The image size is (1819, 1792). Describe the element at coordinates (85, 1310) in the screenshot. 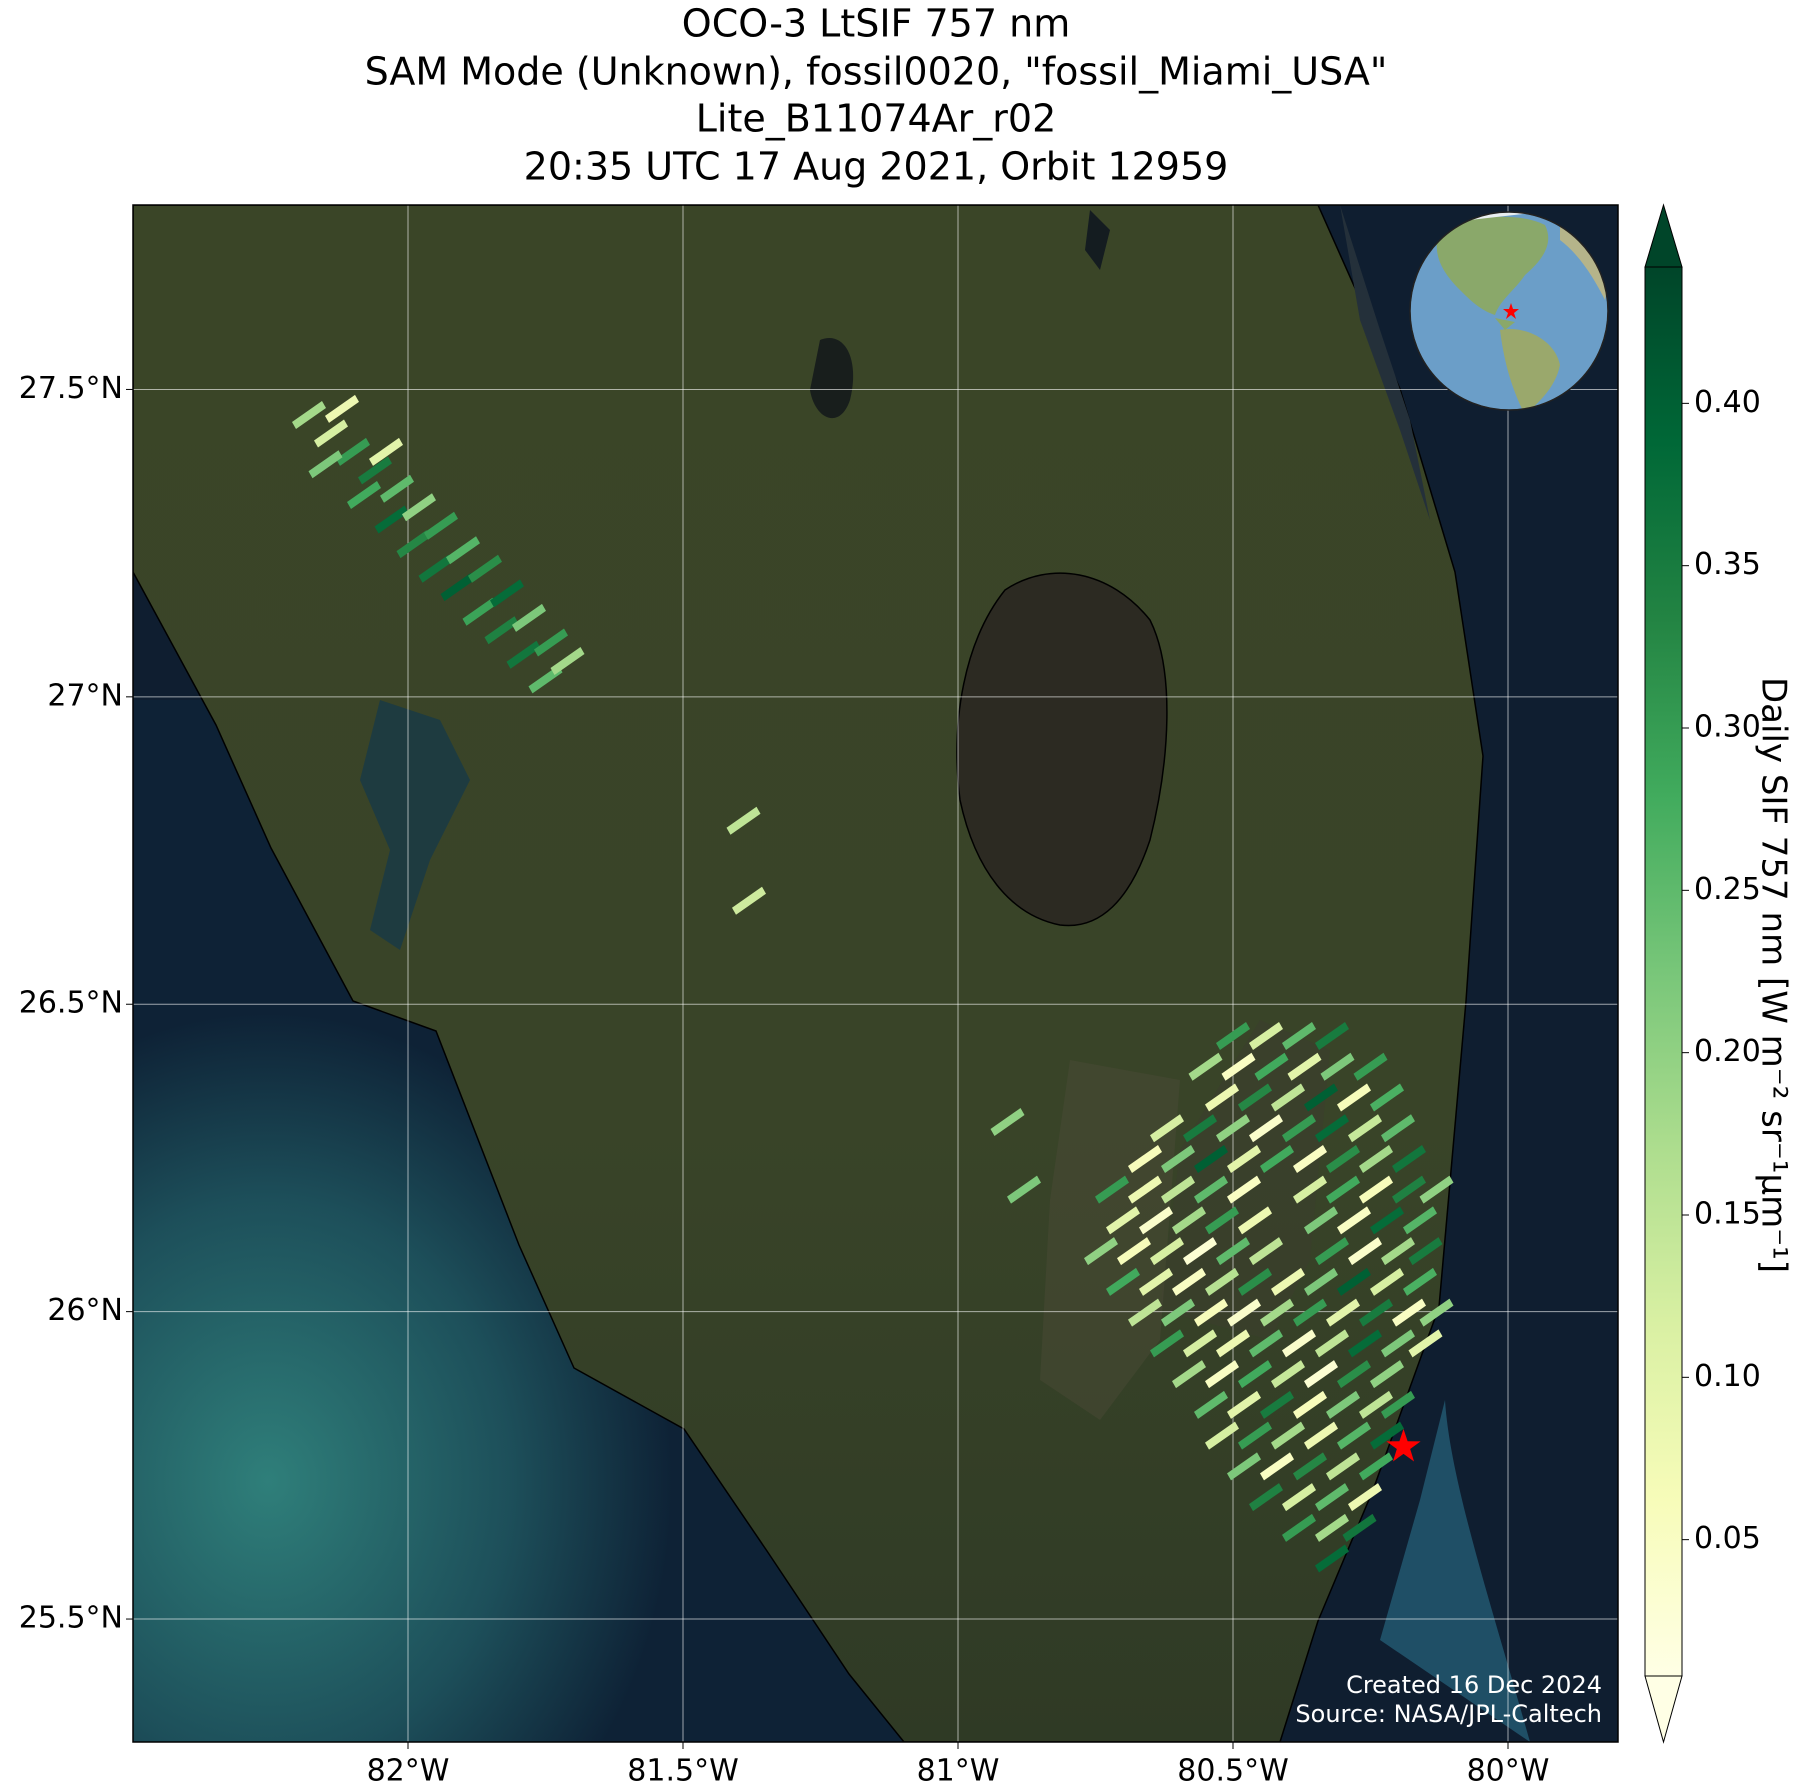

I see `y-tick-label: 26°N` at that location.